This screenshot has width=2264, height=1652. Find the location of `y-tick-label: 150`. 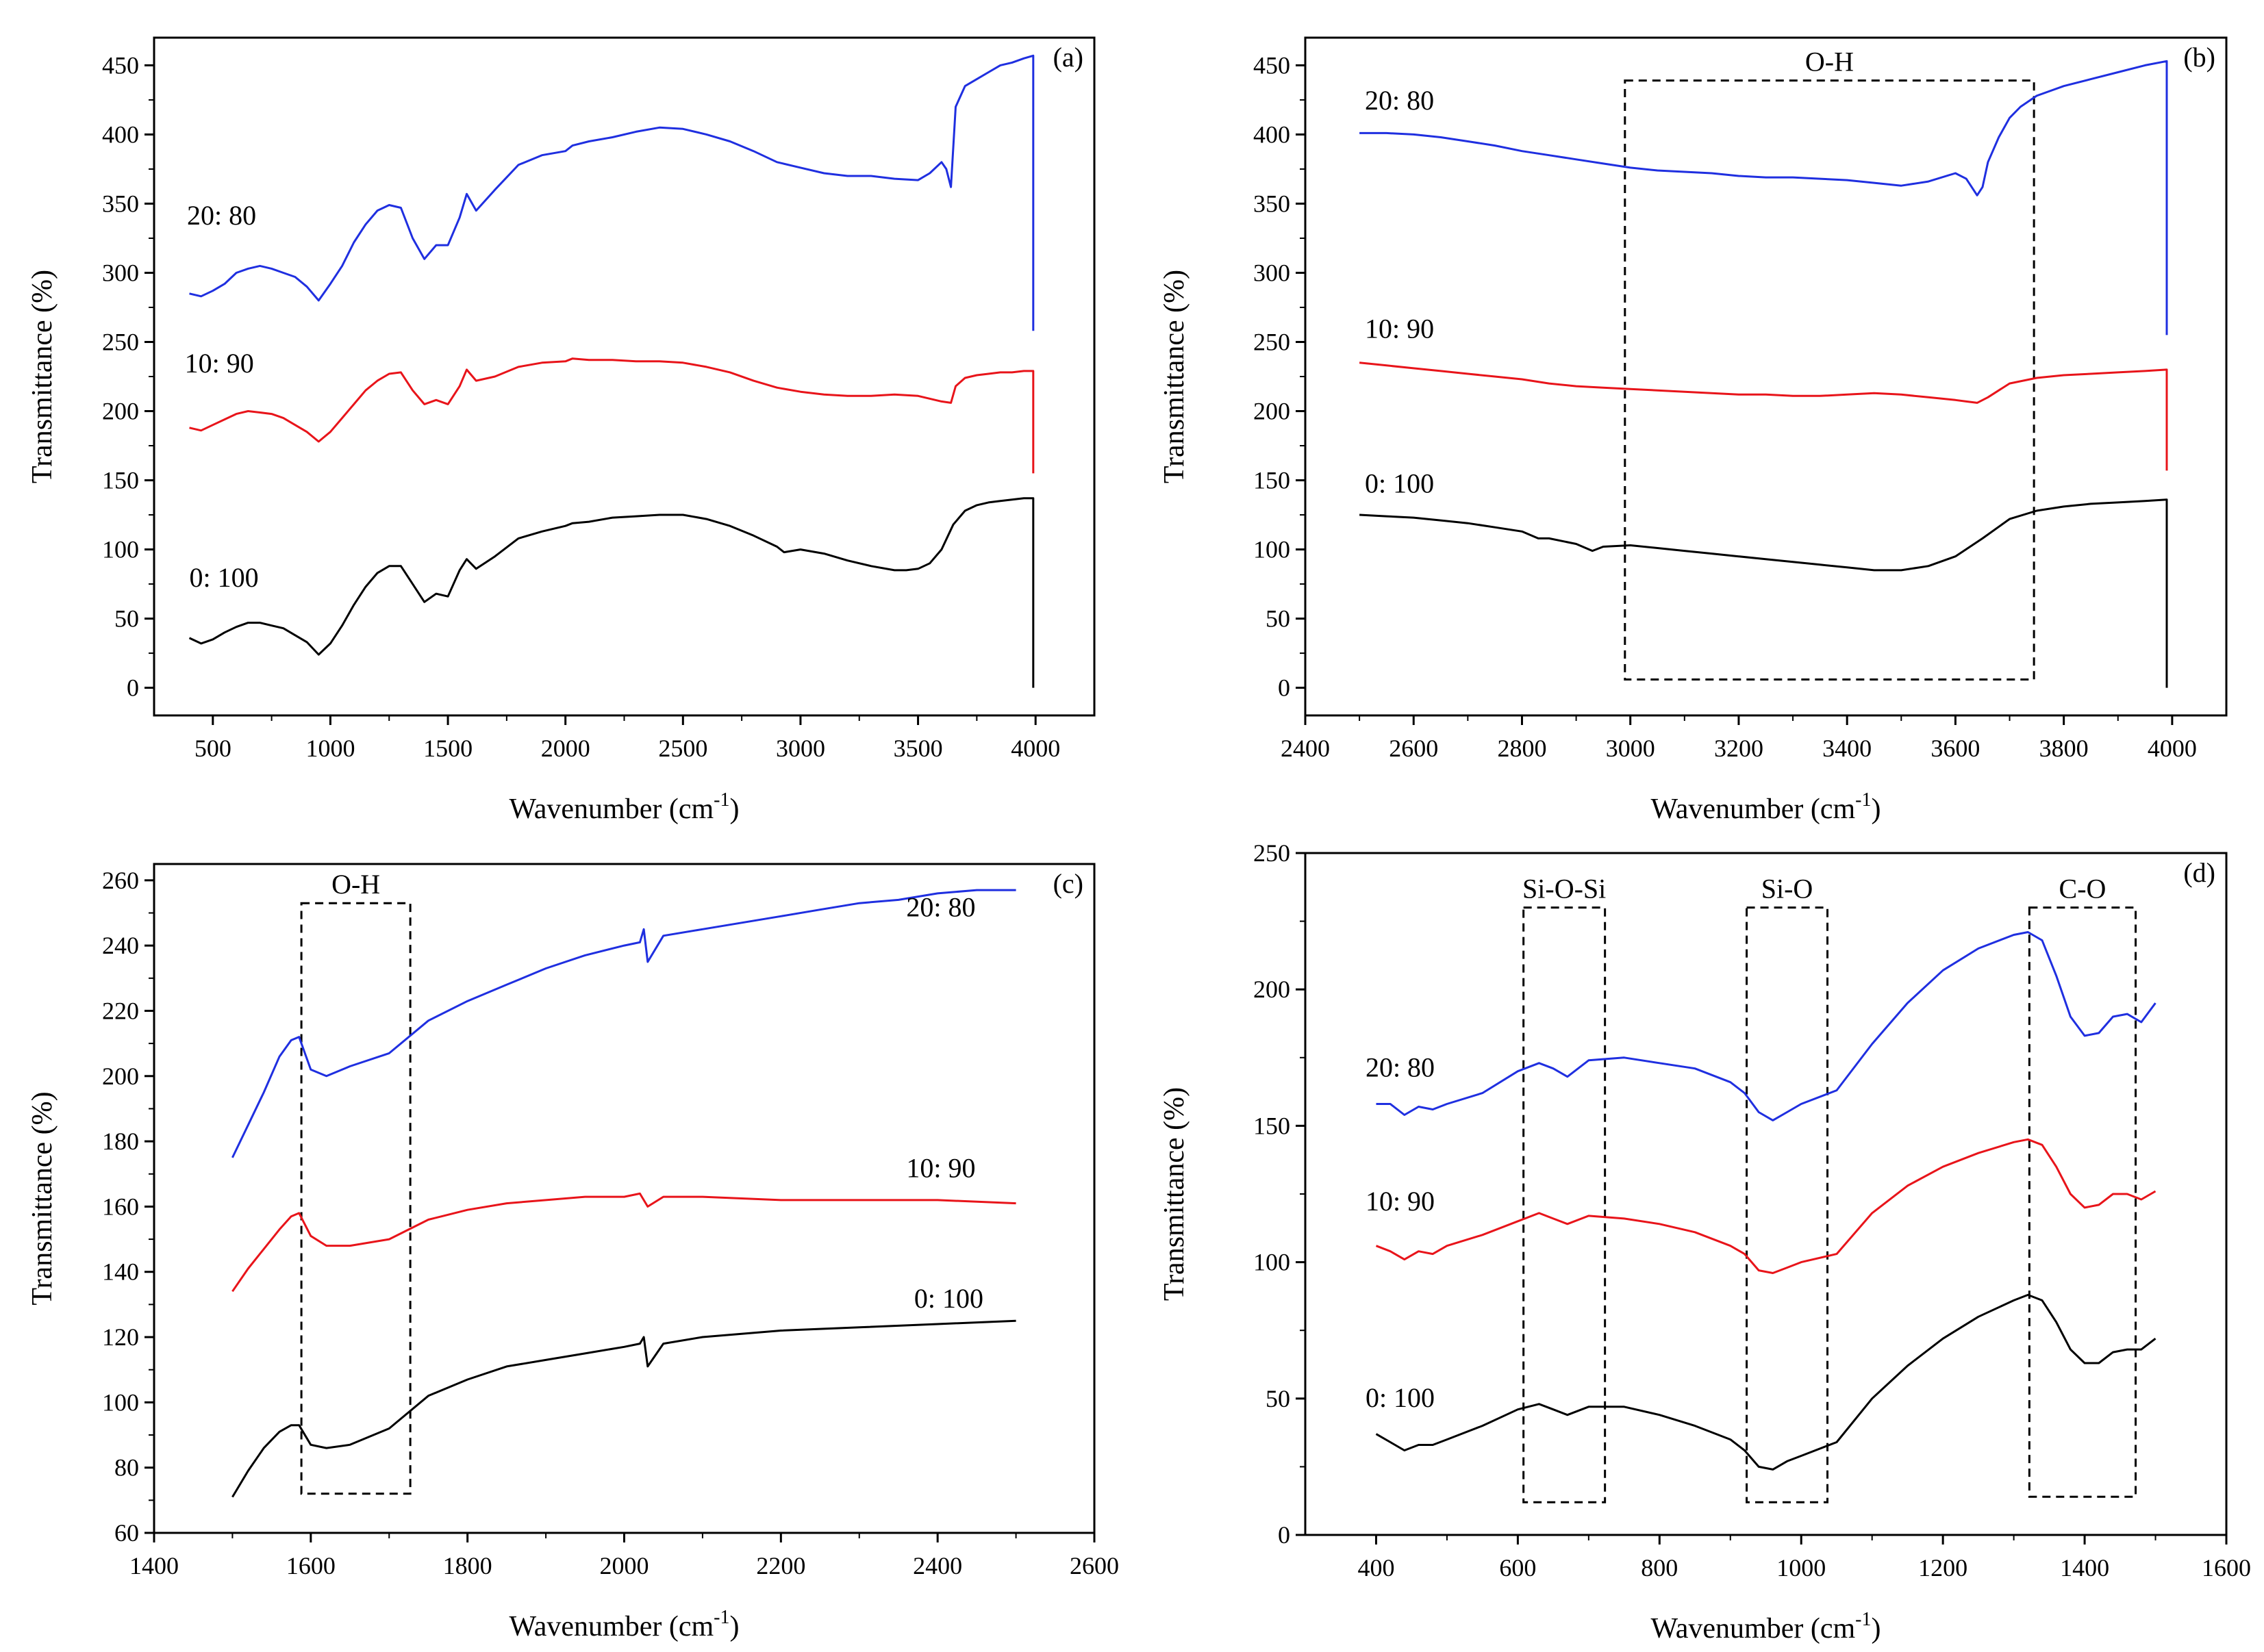

y-tick-label: 150 is located at coordinates (1271, 481).